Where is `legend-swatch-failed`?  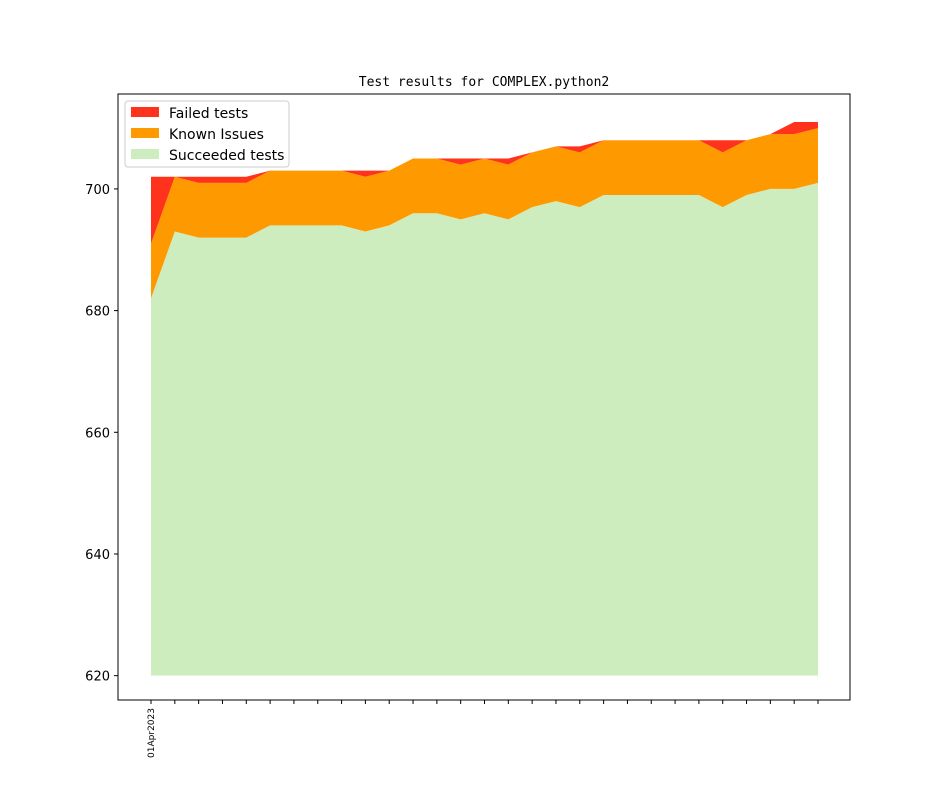
legend-swatch-failed is located at coordinates (145, 112).